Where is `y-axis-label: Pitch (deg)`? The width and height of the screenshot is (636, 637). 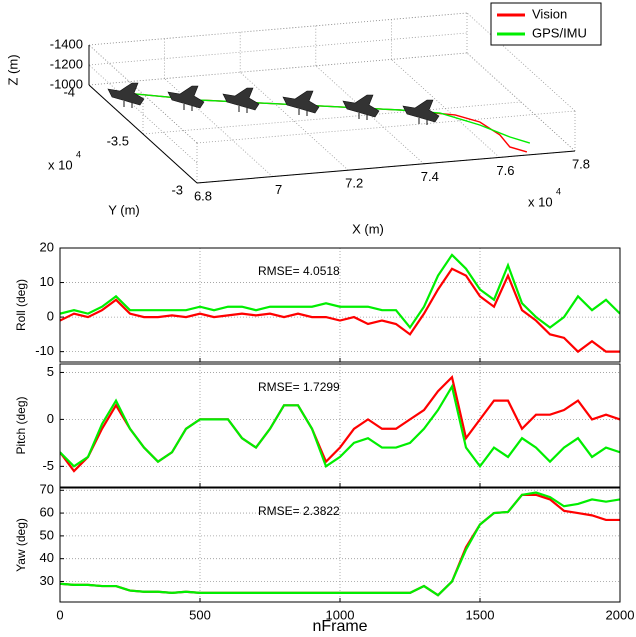 y-axis-label: Pitch (deg) is located at coordinates (21, 425).